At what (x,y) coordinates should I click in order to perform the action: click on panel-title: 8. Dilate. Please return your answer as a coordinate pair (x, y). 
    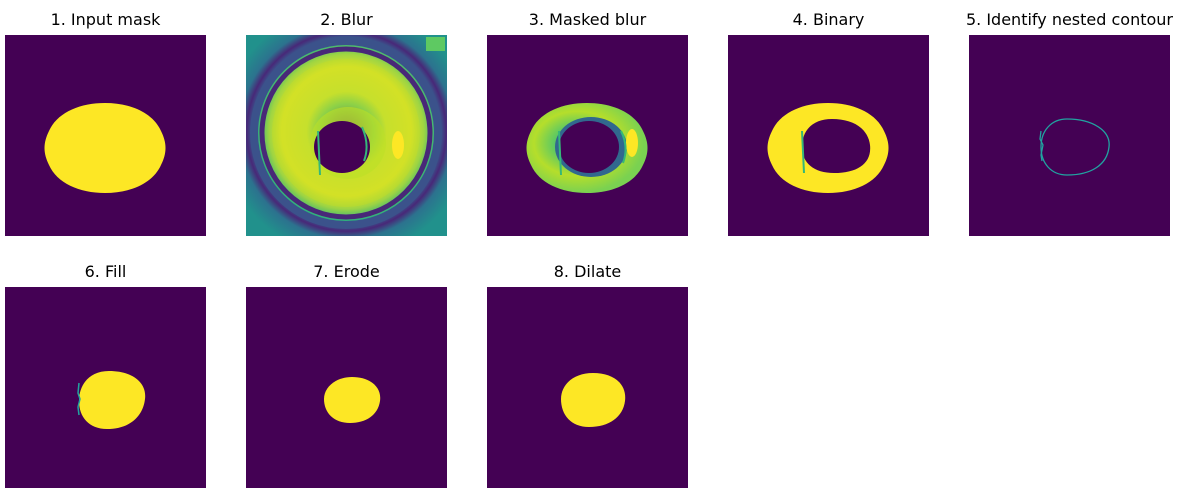
    Looking at the image, I should click on (587, 271).